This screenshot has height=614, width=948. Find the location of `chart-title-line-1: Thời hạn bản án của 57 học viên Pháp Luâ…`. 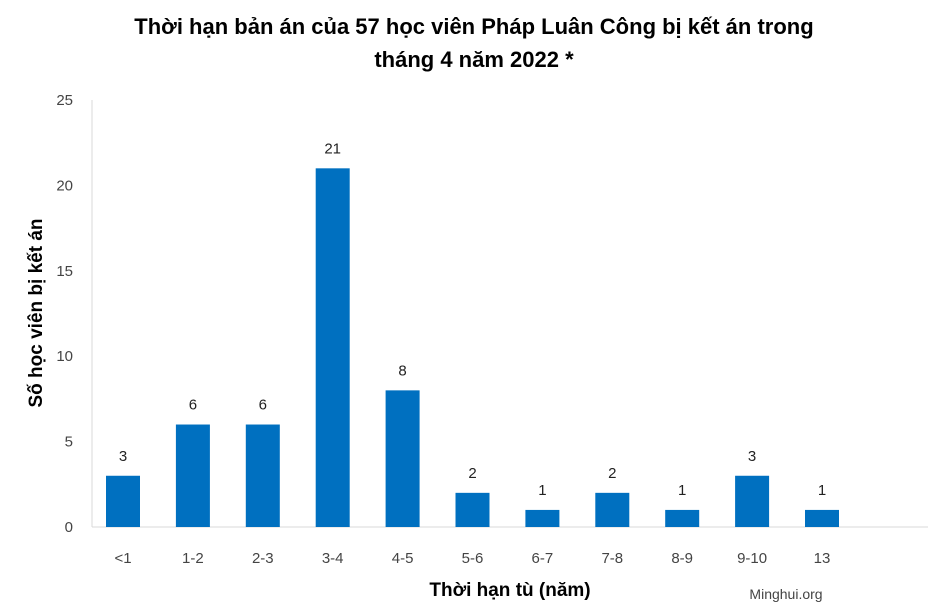

chart-title-line-1: Thời hạn bản án của 57 học viên Pháp Luâ… is located at coordinates (473, 26).